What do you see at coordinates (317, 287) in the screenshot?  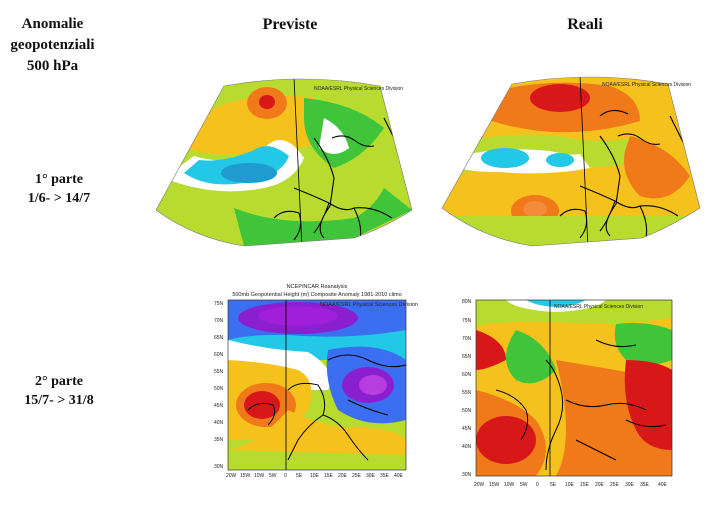 I see `map3-title: NCEP/NCAR Reanalysis` at bounding box center [317, 287].